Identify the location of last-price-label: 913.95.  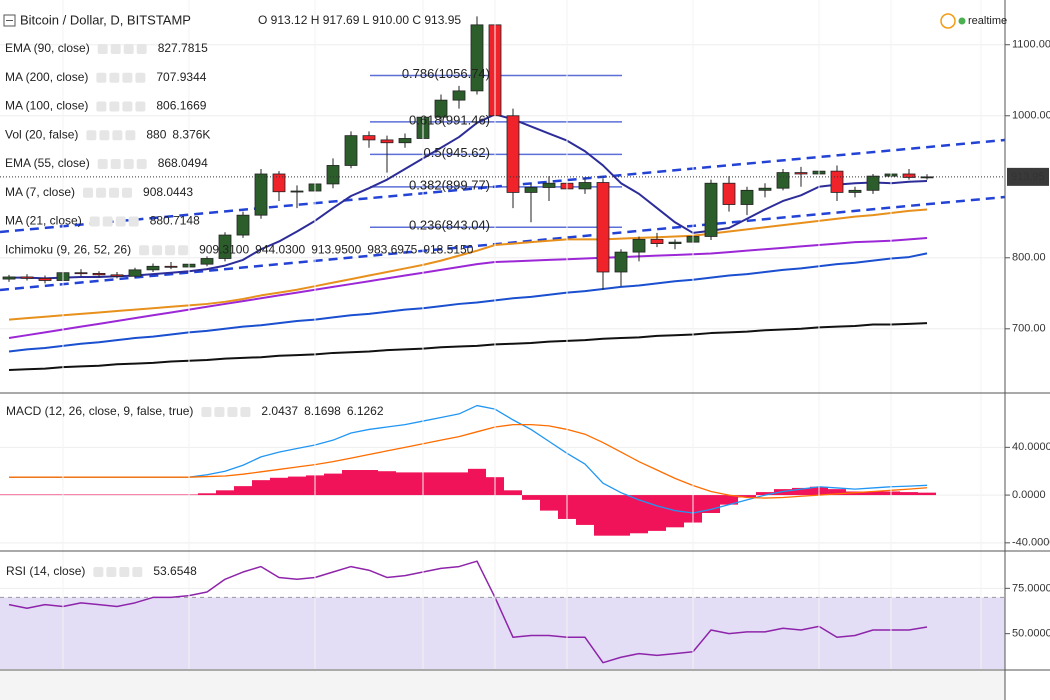
(1028, 177).